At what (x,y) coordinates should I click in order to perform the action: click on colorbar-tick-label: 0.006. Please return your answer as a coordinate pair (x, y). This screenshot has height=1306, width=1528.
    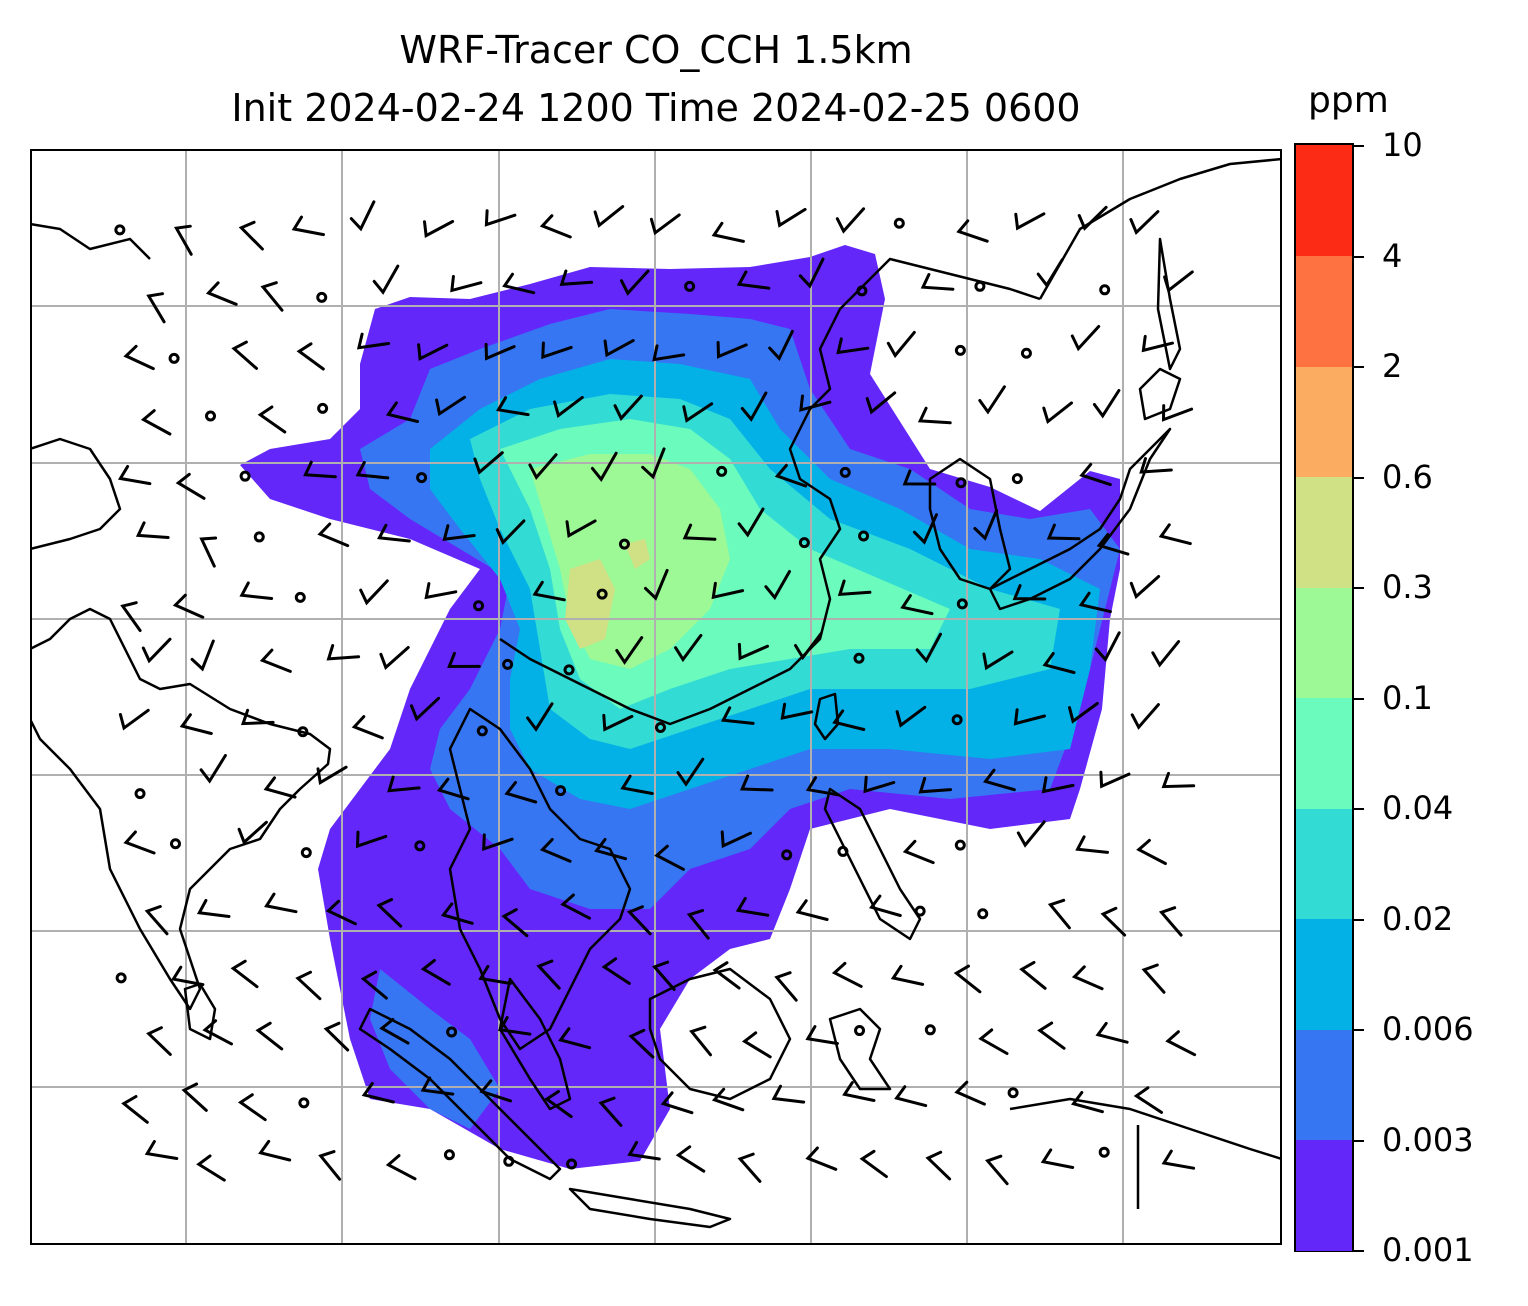
    Looking at the image, I should click on (1428, 1029).